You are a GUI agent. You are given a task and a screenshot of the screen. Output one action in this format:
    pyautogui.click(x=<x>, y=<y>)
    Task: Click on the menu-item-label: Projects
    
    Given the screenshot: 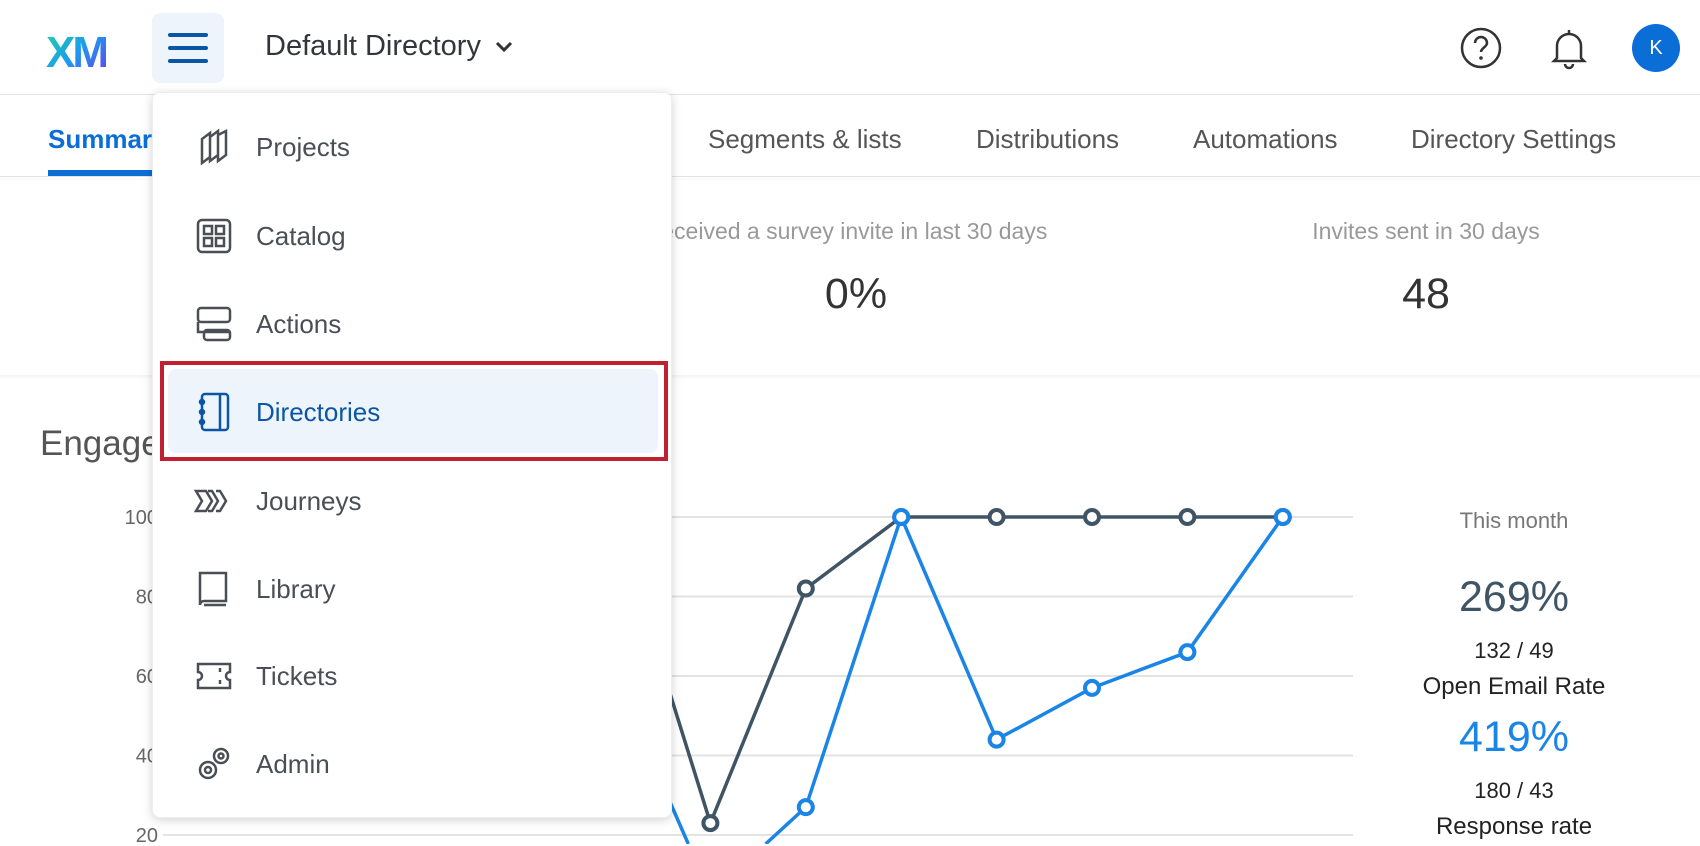 What is the action you would take?
    pyautogui.click(x=303, y=146)
    